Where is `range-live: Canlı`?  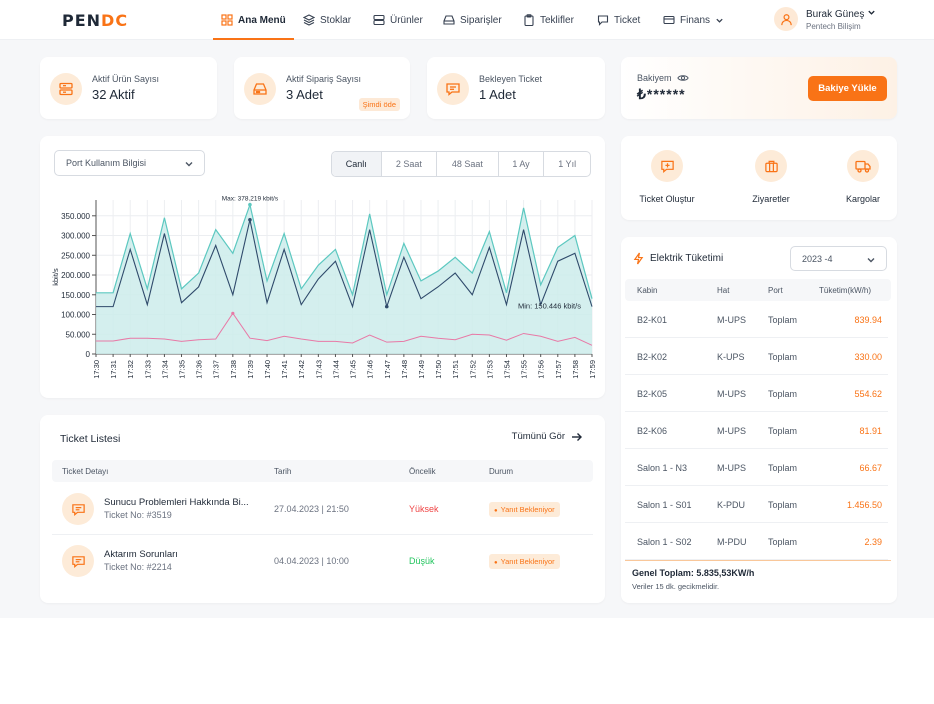 range-live: Canlı is located at coordinates (357, 164).